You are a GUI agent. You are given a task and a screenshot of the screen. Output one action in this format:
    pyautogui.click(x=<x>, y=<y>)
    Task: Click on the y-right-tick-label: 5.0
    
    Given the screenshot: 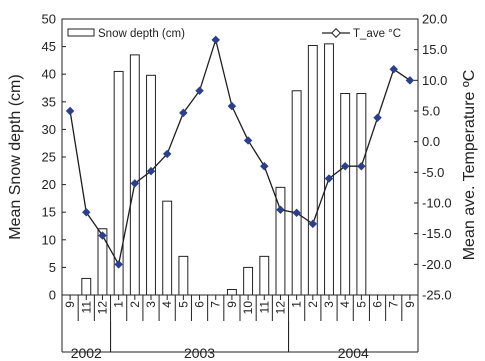 What is the action you would take?
    pyautogui.click(x=431, y=111)
    